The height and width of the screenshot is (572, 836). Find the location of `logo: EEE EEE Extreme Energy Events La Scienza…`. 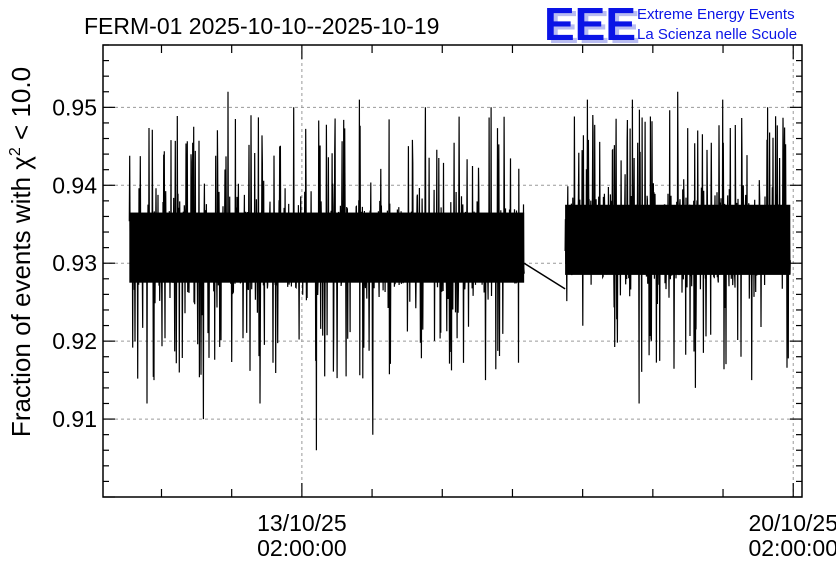

logo: EEE EEE Extreme Energy Events La Scienza… is located at coordinates (670, 26).